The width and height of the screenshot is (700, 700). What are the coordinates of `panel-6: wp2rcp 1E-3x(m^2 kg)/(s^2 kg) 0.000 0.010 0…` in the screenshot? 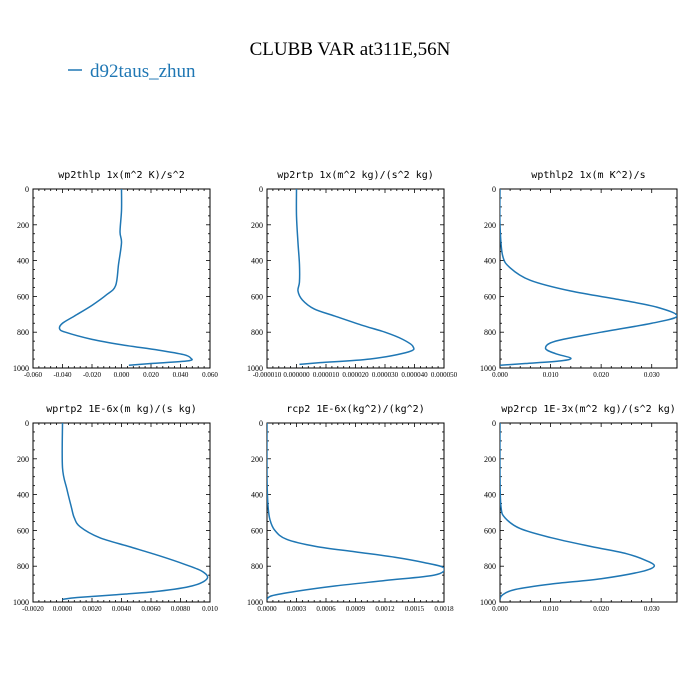 It's located at (579, 508).